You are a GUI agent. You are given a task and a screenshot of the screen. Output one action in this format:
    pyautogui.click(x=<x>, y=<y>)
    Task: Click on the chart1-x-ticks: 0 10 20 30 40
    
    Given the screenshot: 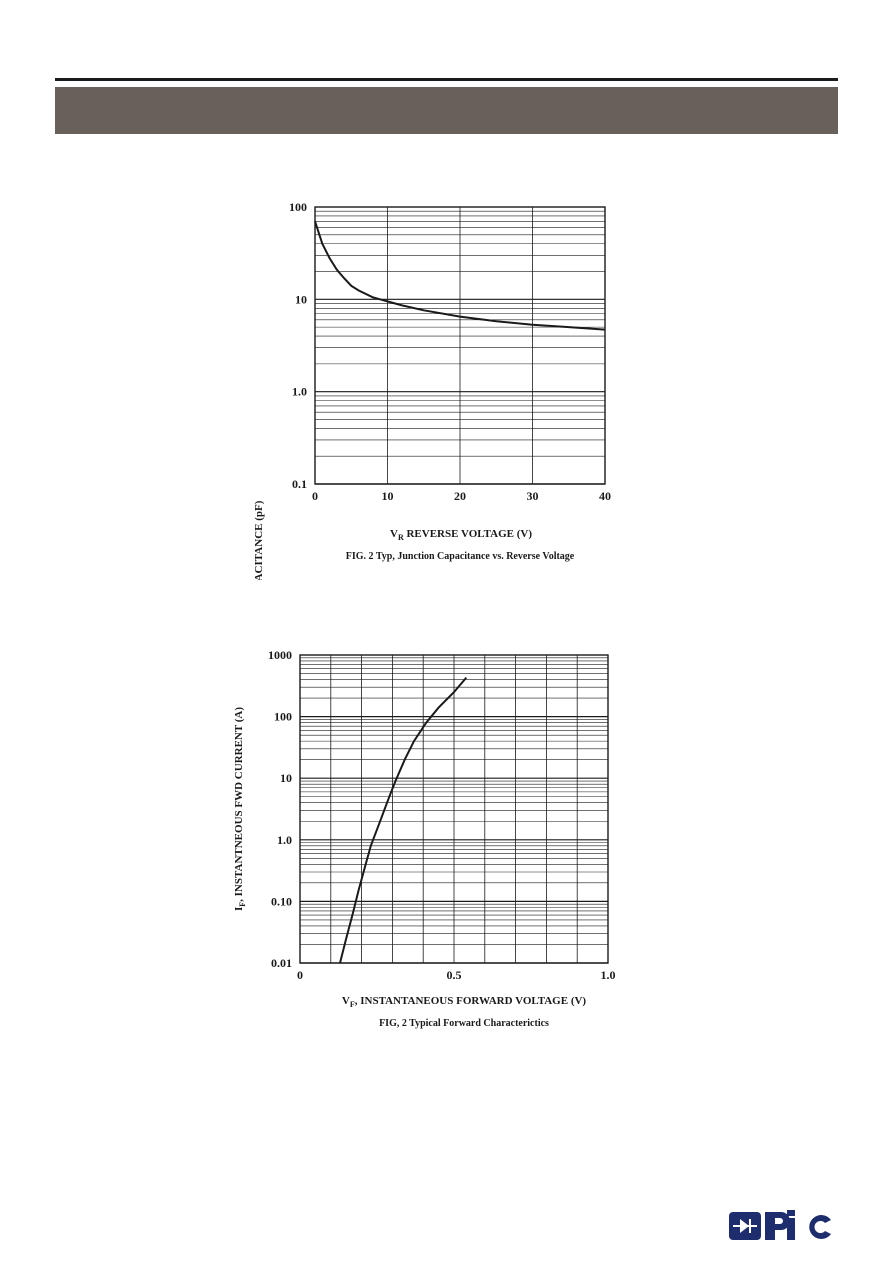 What is the action you would take?
    pyautogui.click(x=461, y=496)
    